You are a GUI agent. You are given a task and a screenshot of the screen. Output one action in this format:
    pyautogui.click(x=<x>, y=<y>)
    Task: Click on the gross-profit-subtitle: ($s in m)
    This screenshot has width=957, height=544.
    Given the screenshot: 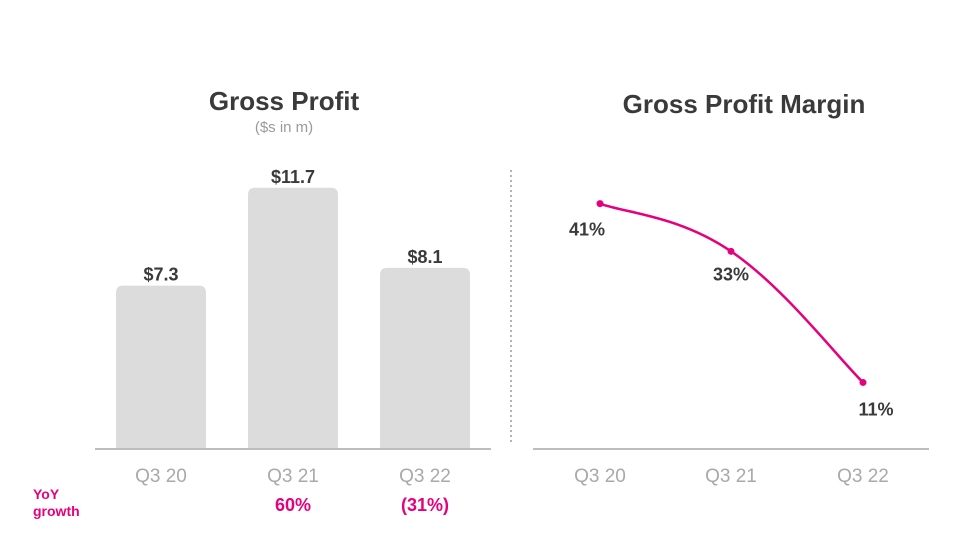 What is the action you would take?
    pyautogui.click(x=284, y=127)
    